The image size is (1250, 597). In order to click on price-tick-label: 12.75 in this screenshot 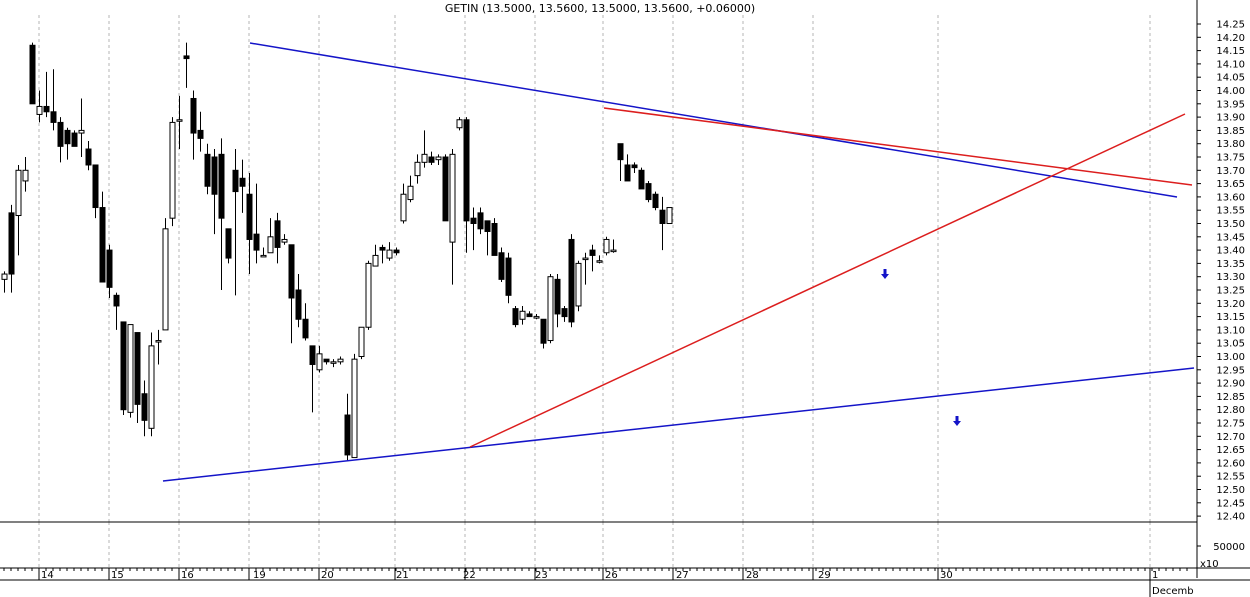, I will do `click(1230, 424)`.